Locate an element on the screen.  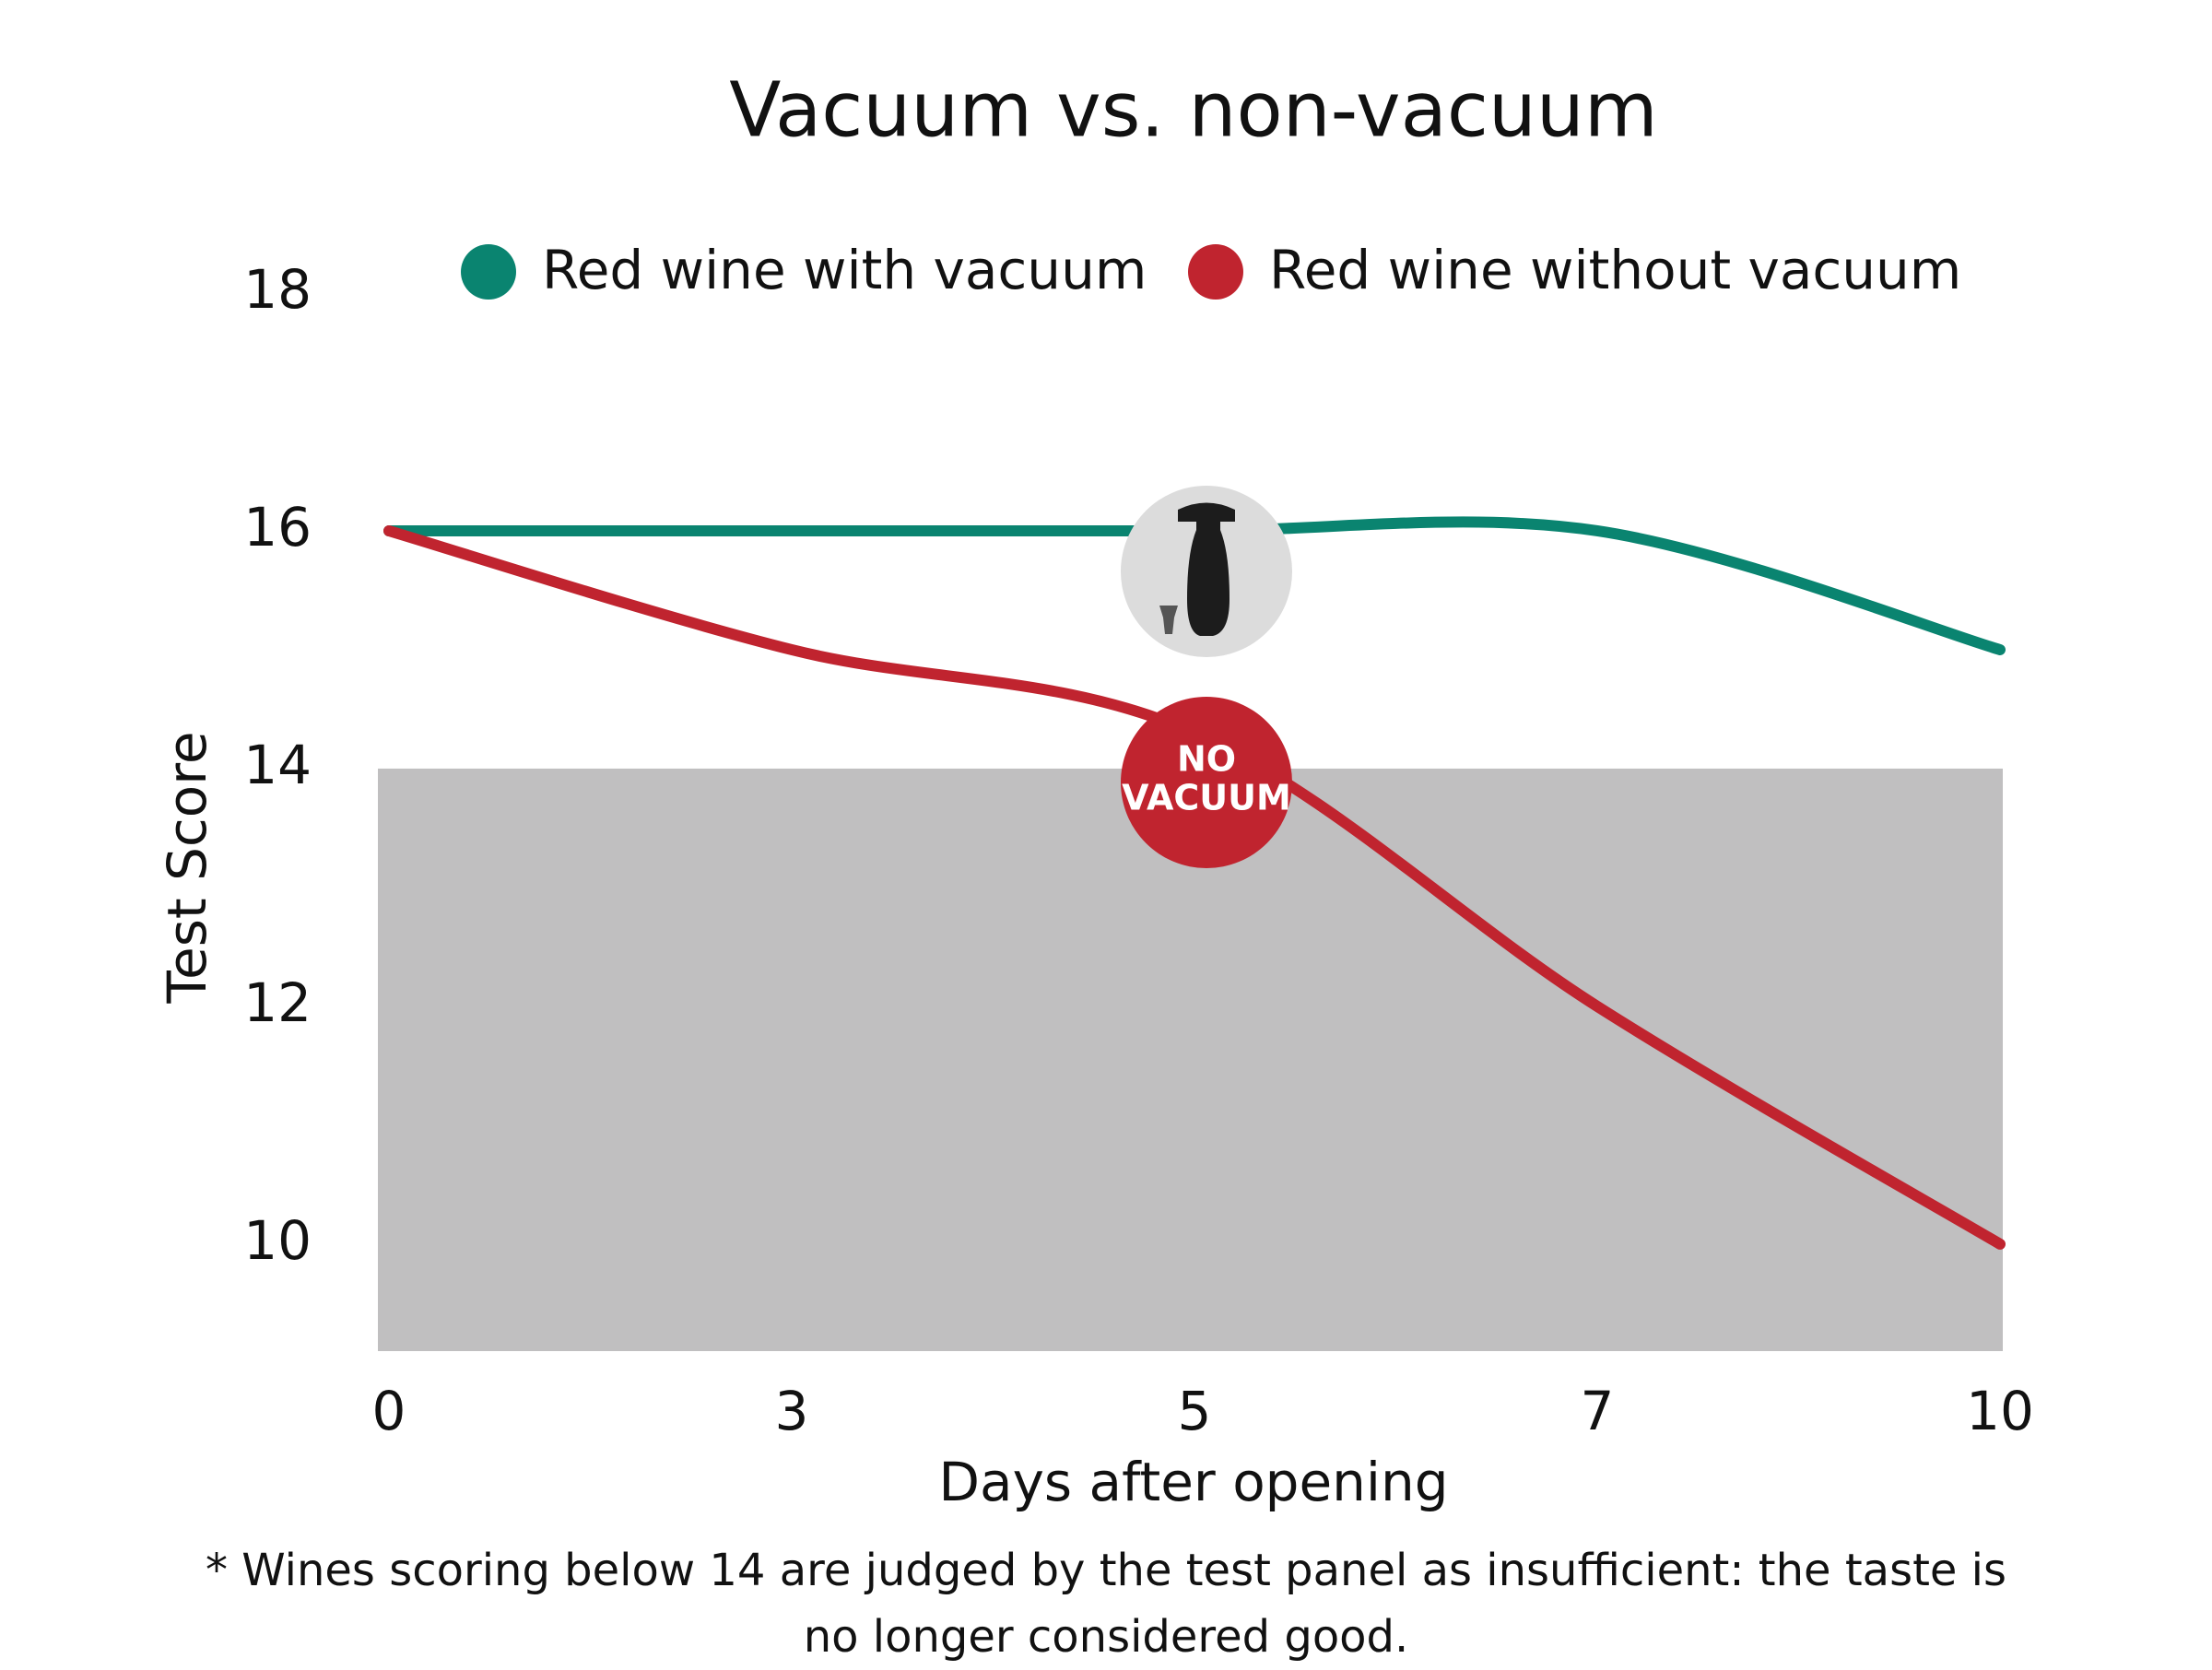
y-tick-label: 12 is located at coordinates (277, 1002).